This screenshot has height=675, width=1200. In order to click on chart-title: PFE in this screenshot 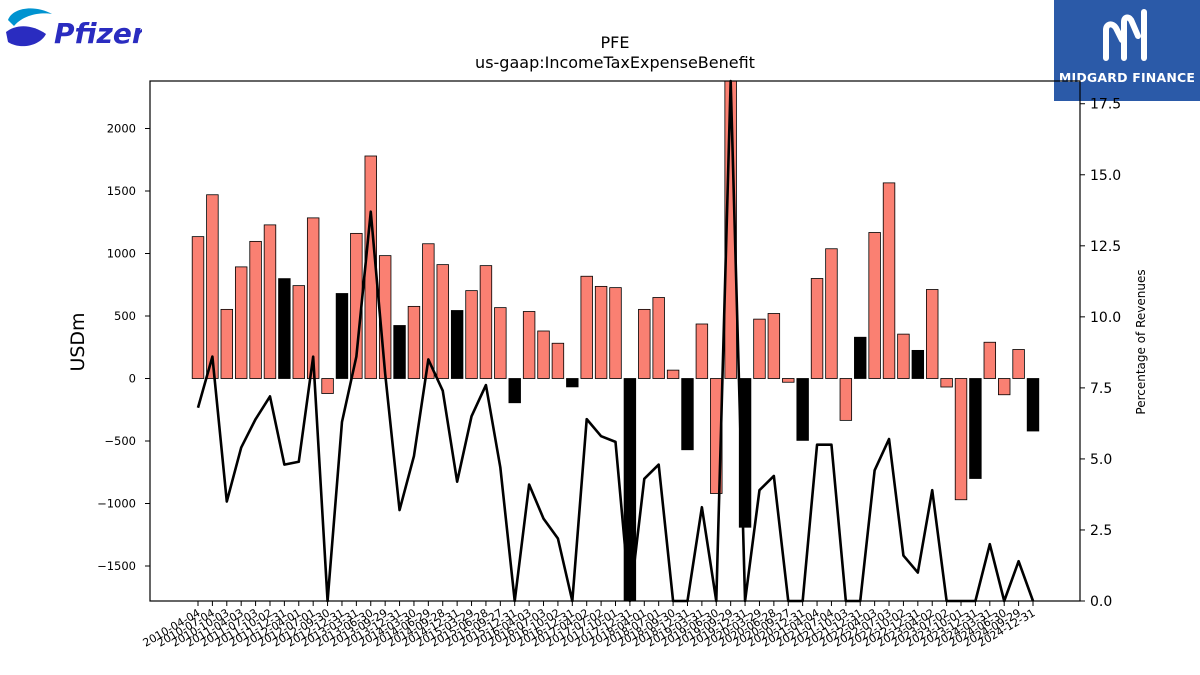, I will do `click(615, 42)`.